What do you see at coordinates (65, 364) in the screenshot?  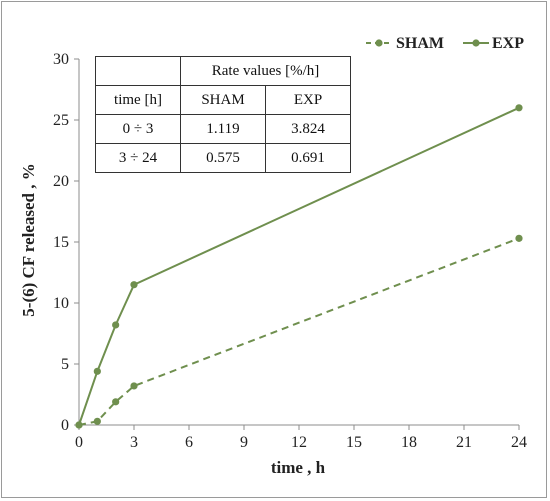 I see `y-tick-label: 5` at bounding box center [65, 364].